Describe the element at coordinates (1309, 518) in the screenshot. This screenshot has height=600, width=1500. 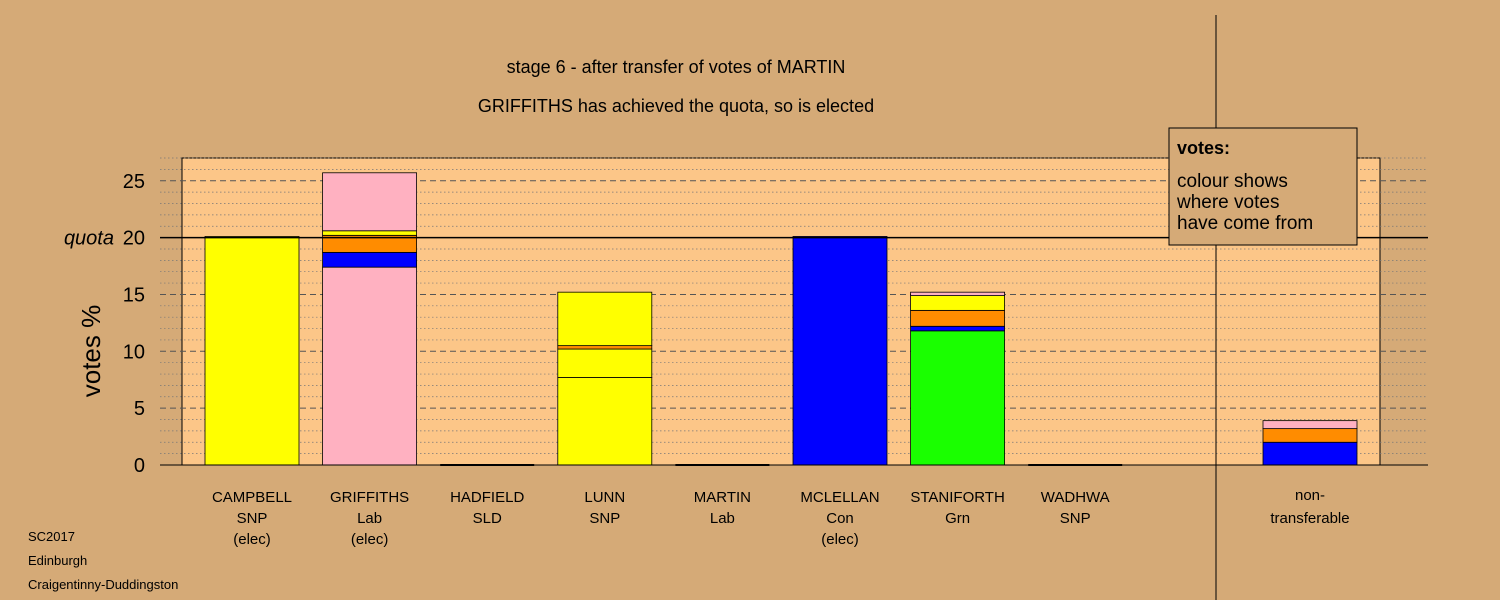
I see `x-tick-label: transferable` at that location.